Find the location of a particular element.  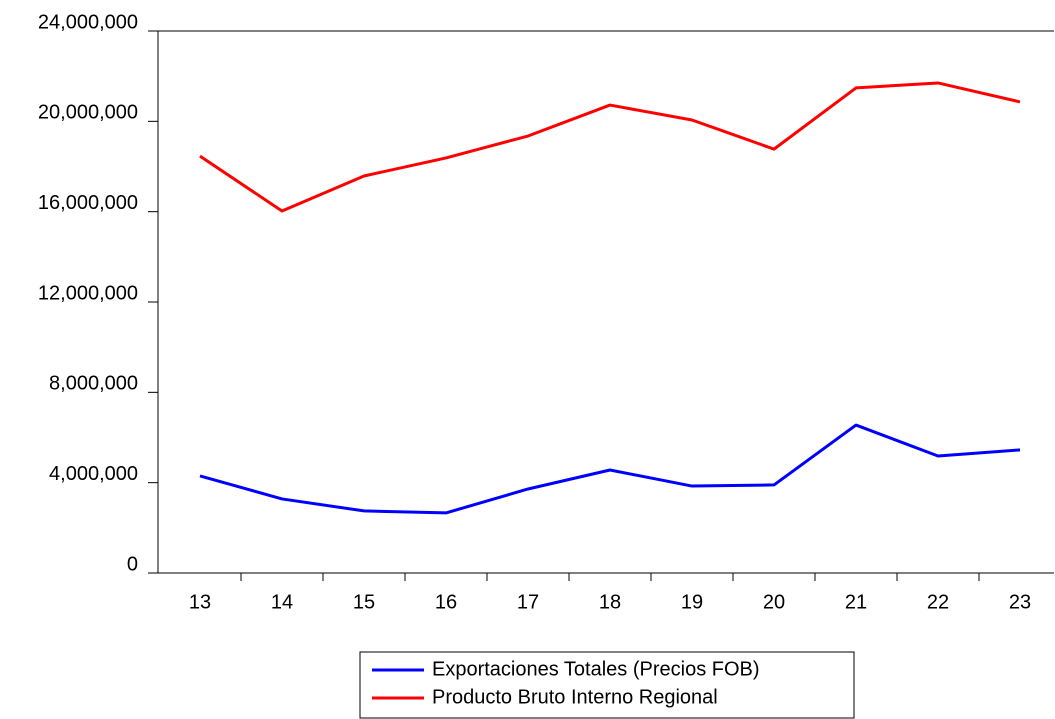

x-tick-label: 23 is located at coordinates (1020, 602).